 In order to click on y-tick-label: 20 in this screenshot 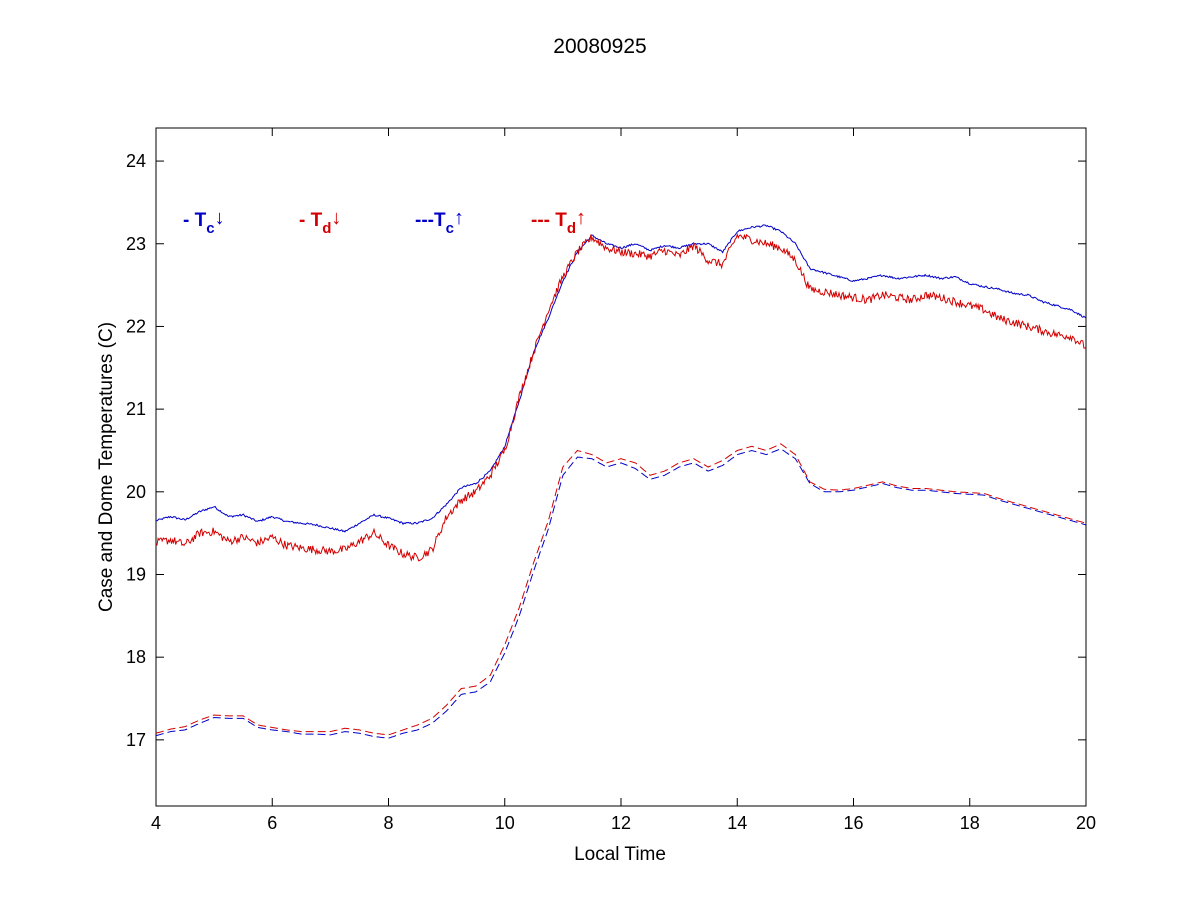, I will do `click(136, 492)`.